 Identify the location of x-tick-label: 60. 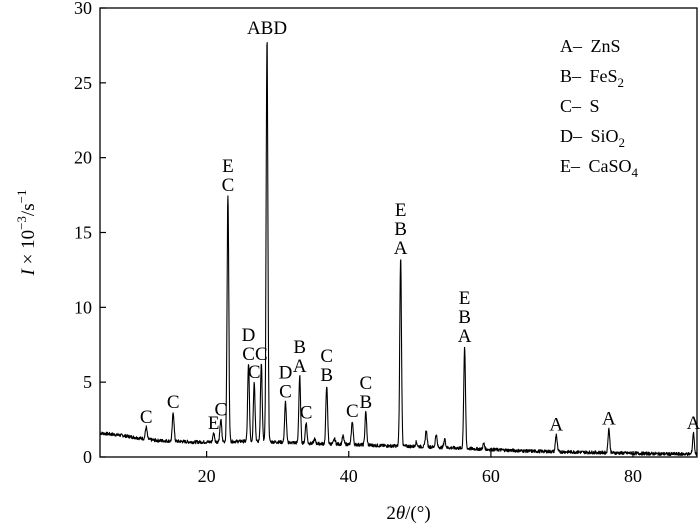
(491, 476).